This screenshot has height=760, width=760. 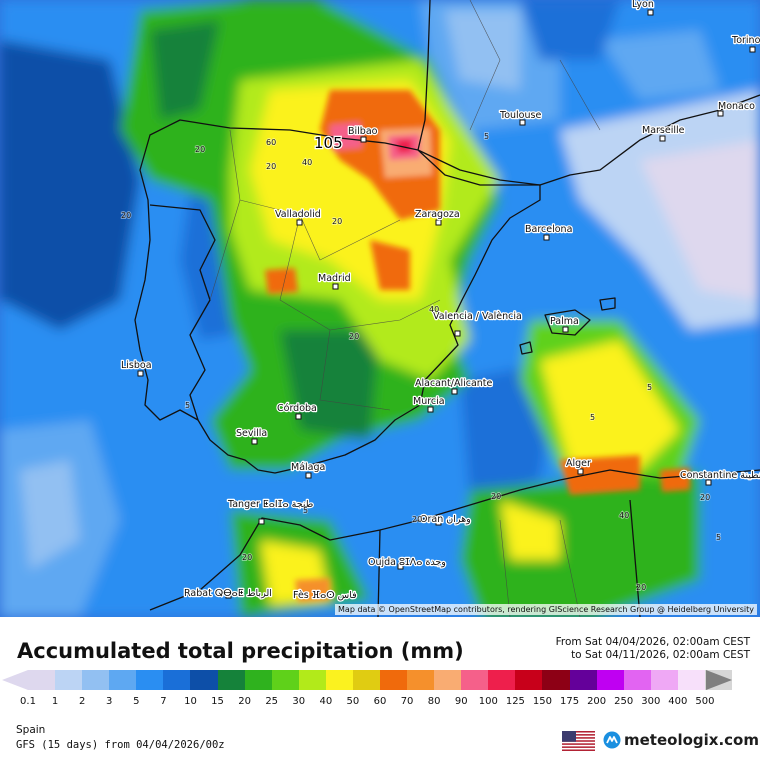 What do you see at coordinates (652, 642) in the screenshot?
I see `period-from: From Sat 04/04/2026, 02:00am CEST` at bounding box center [652, 642].